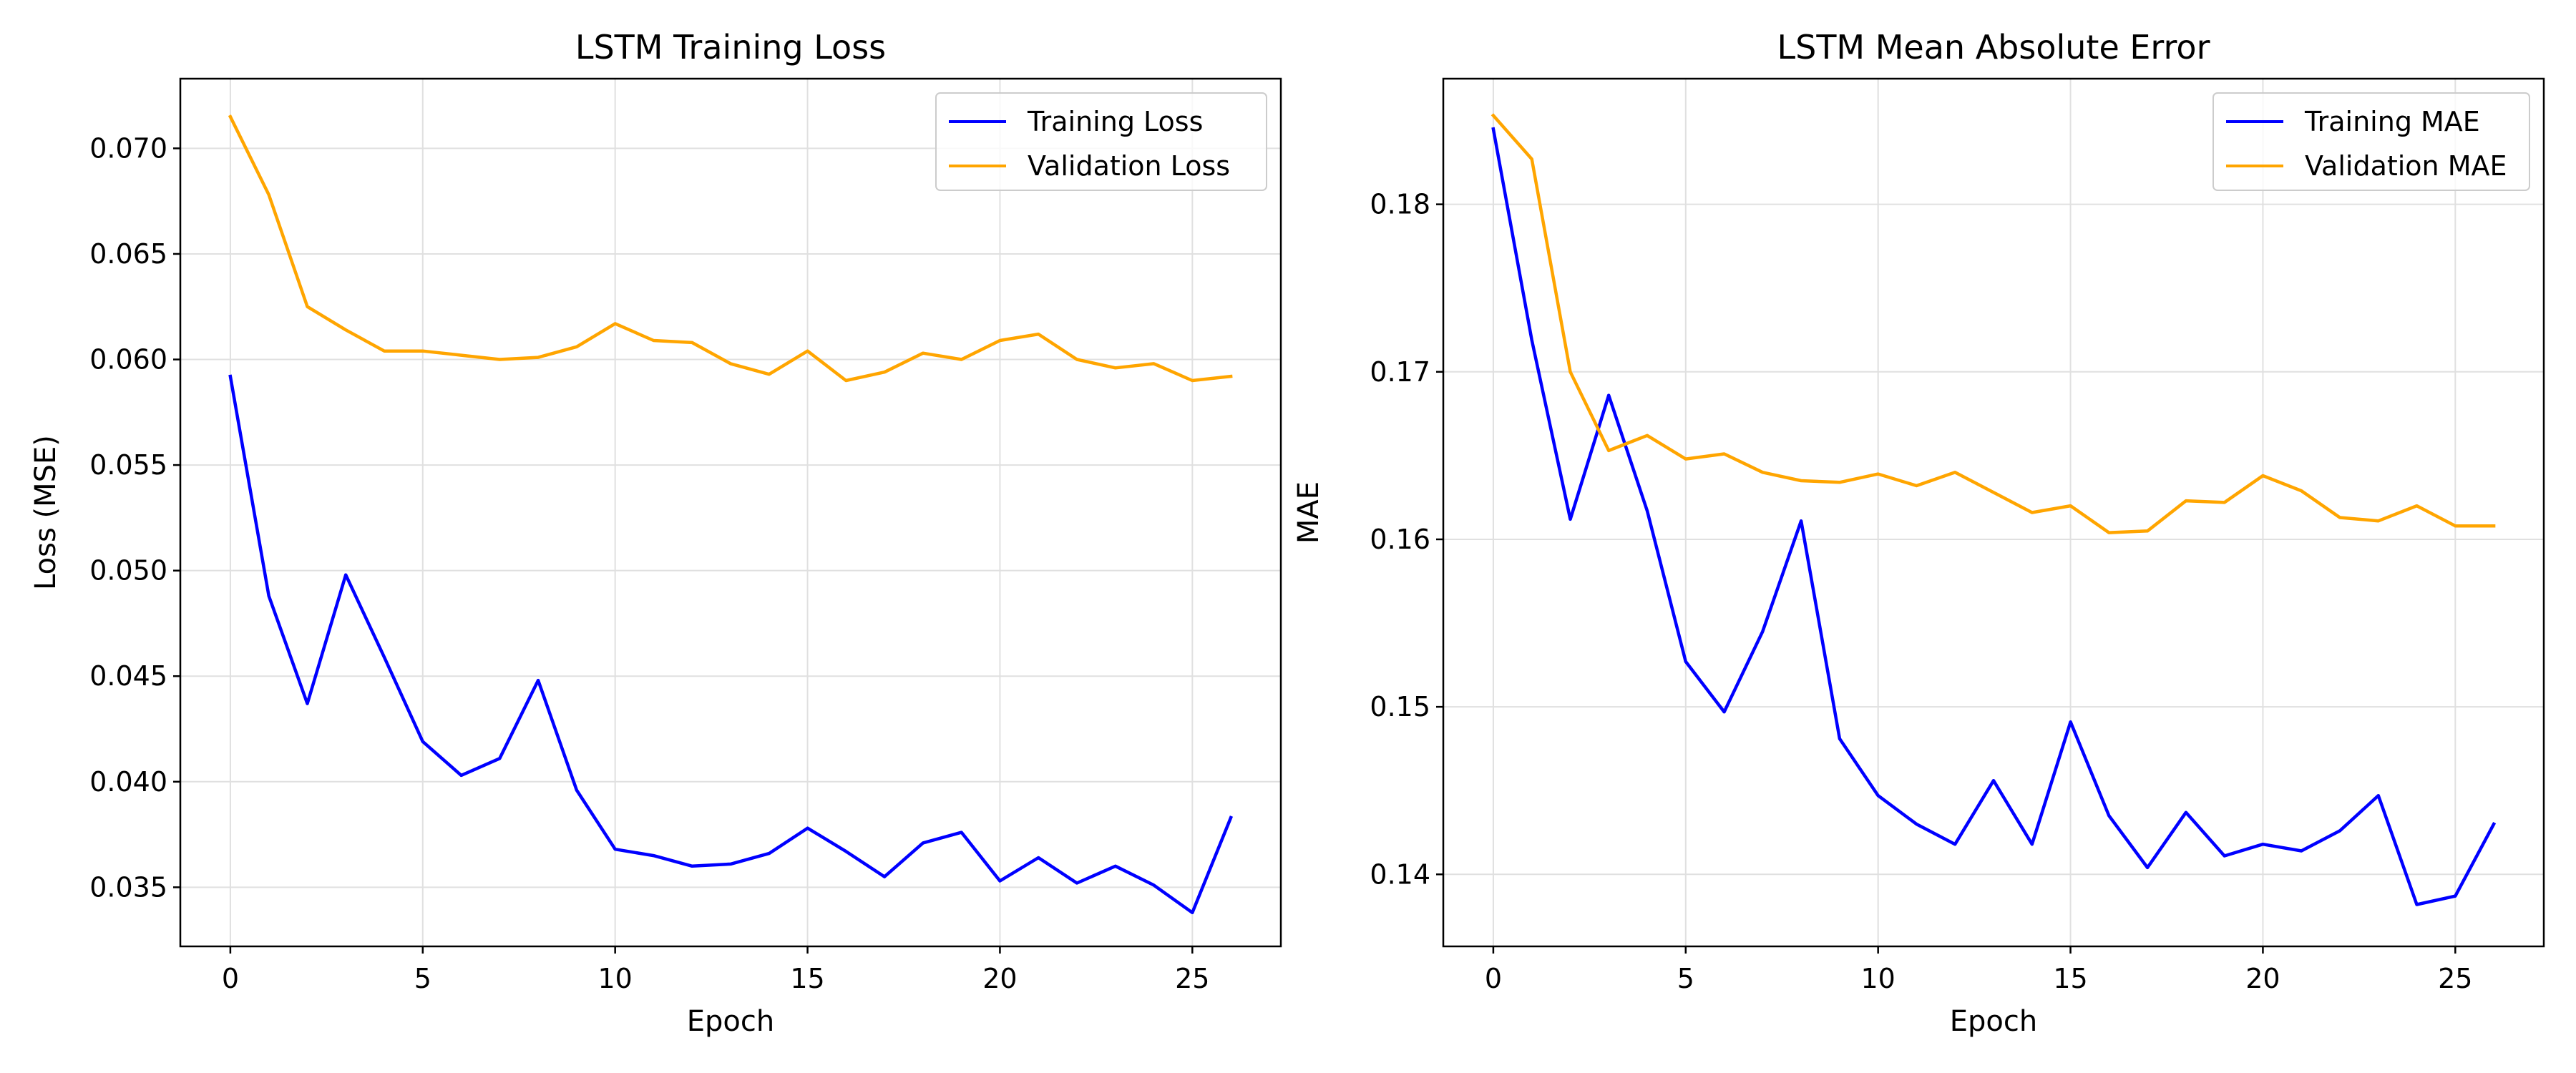 The height and width of the screenshot is (1073, 2576). What do you see at coordinates (730, 48) in the screenshot?
I see `loss-chart-title: LSTM Training Loss` at bounding box center [730, 48].